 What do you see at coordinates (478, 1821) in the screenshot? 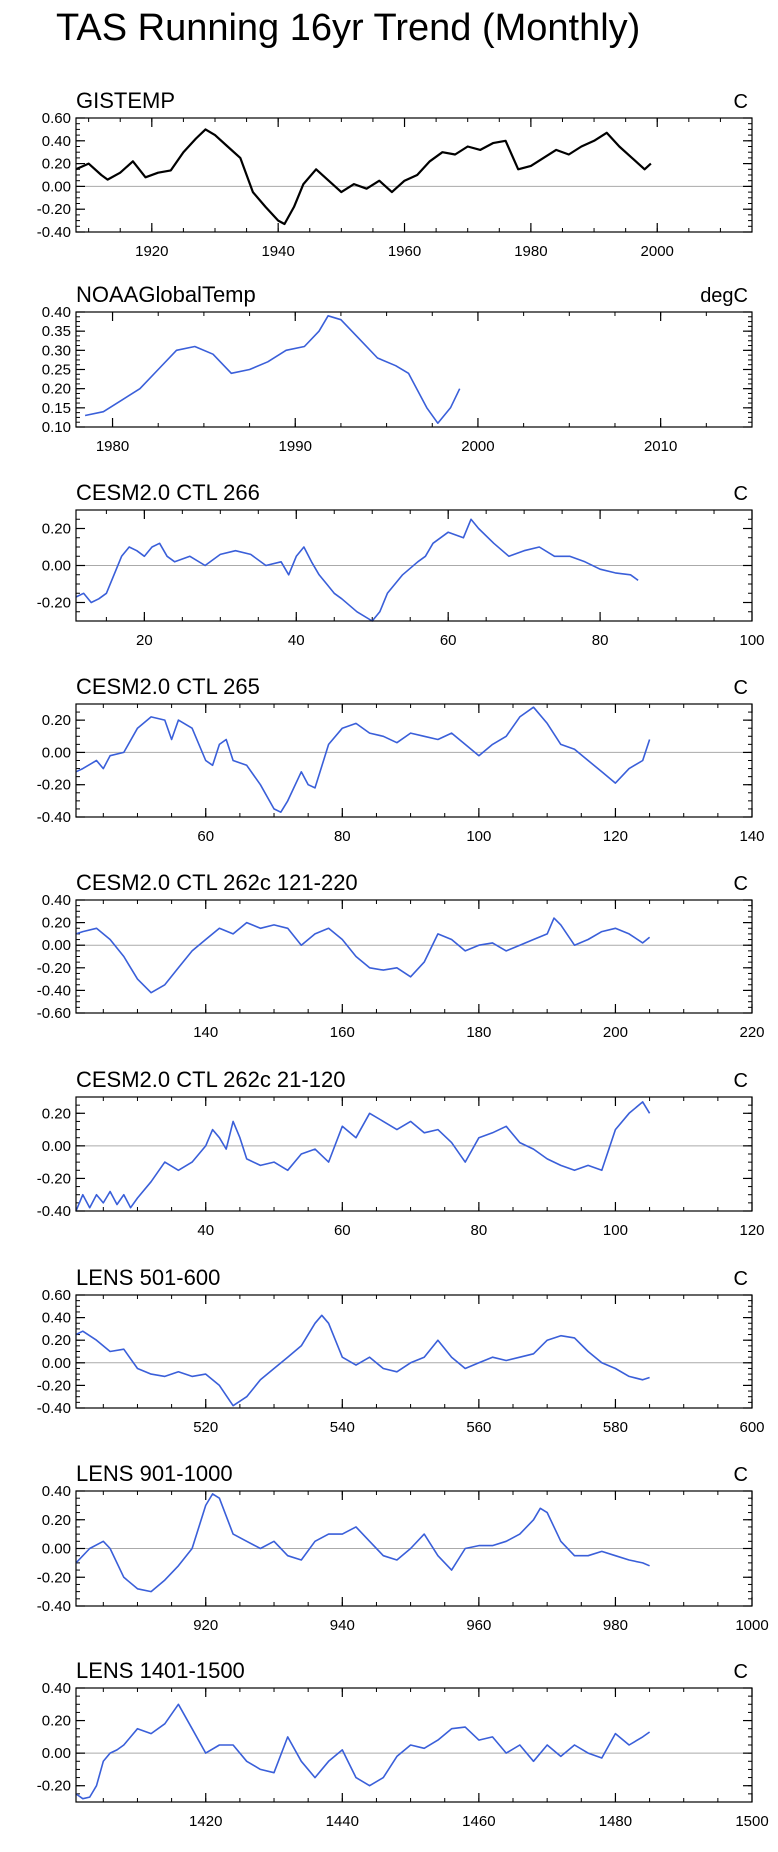
I see `x-tick-label: 1460` at bounding box center [478, 1821].